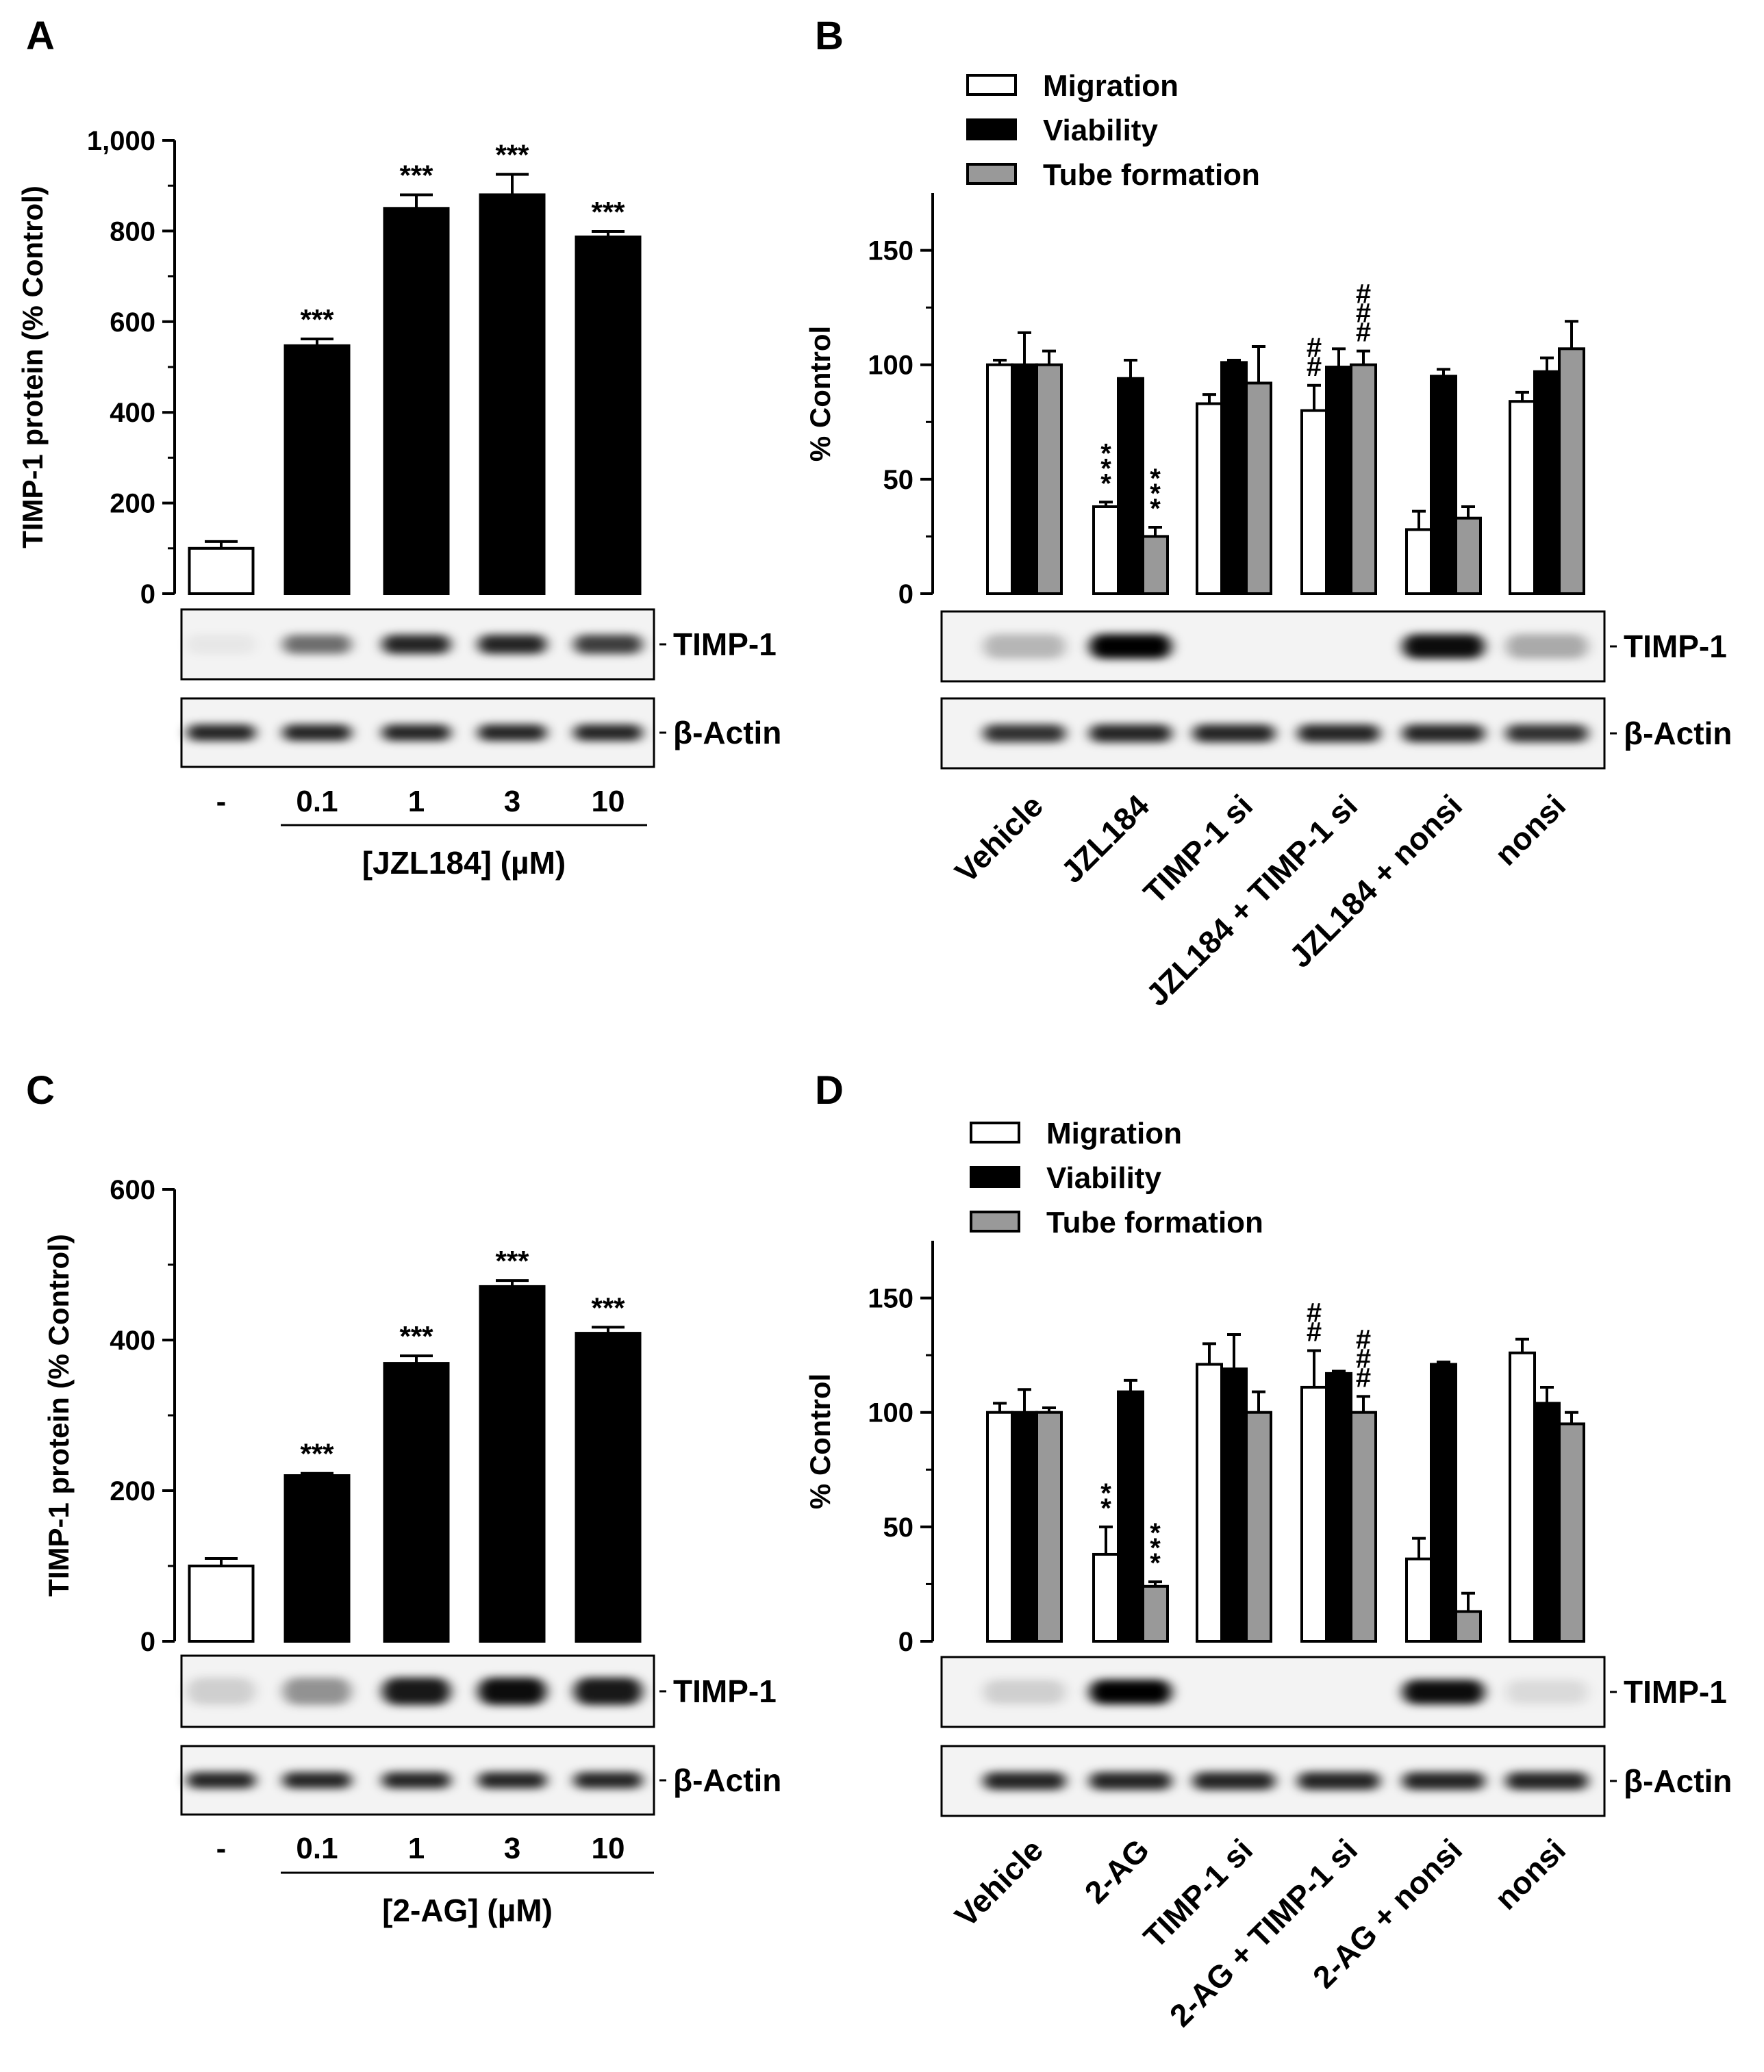 The height and width of the screenshot is (2072, 1764). Describe the element at coordinates (1105, 838) in the screenshot. I see `x-category-label: JZL184` at that location.